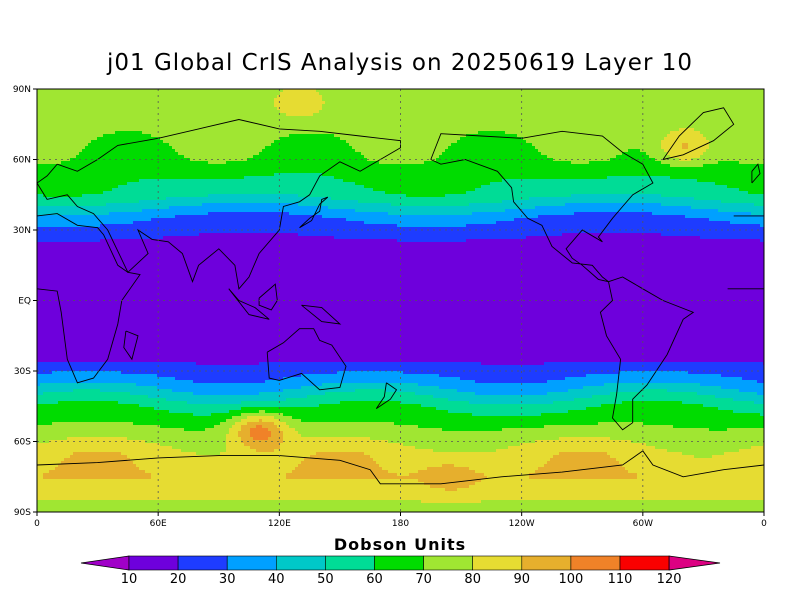 The width and height of the screenshot is (800, 600). What do you see at coordinates (620, 579) in the screenshot?
I see `colorbar-label: 110` at bounding box center [620, 579].